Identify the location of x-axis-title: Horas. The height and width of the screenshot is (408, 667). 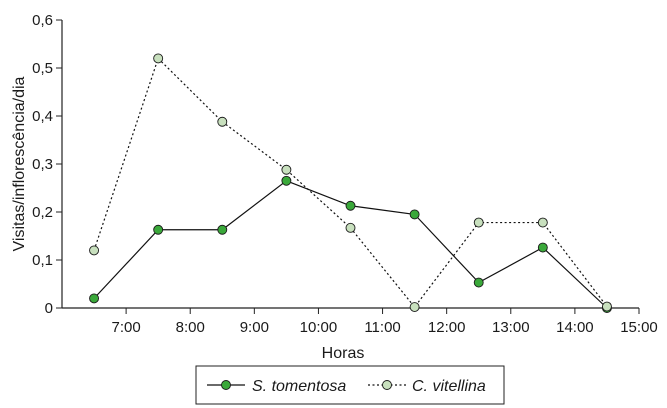
(343, 353).